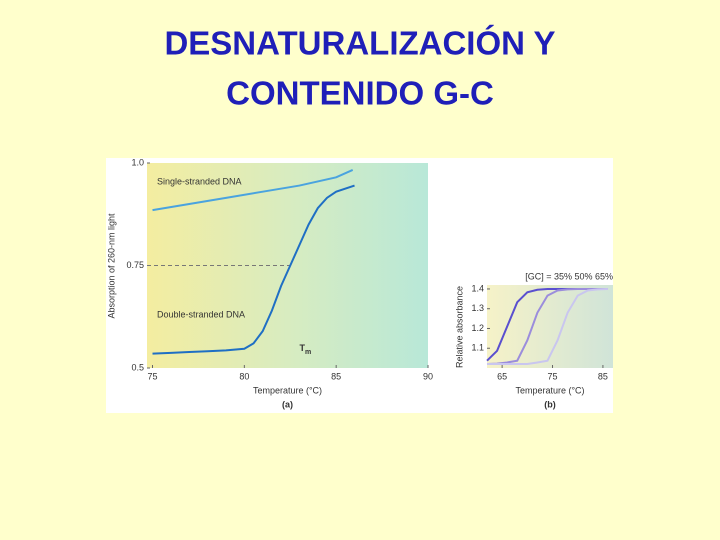 The width and height of the screenshot is (720, 540). Describe the element at coordinates (201, 314) in the screenshot. I see `annotation: Double-stranded DNA` at that location.